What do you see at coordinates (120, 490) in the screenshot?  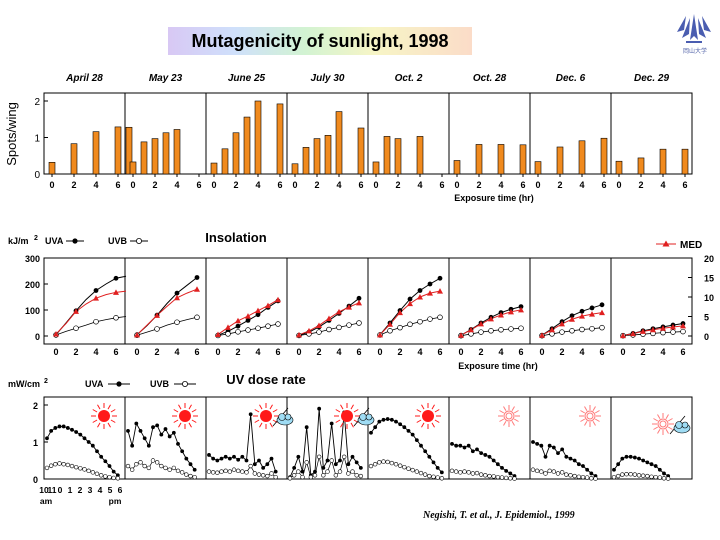 I see `time-tick-label: 6` at bounding box center [120, 490].